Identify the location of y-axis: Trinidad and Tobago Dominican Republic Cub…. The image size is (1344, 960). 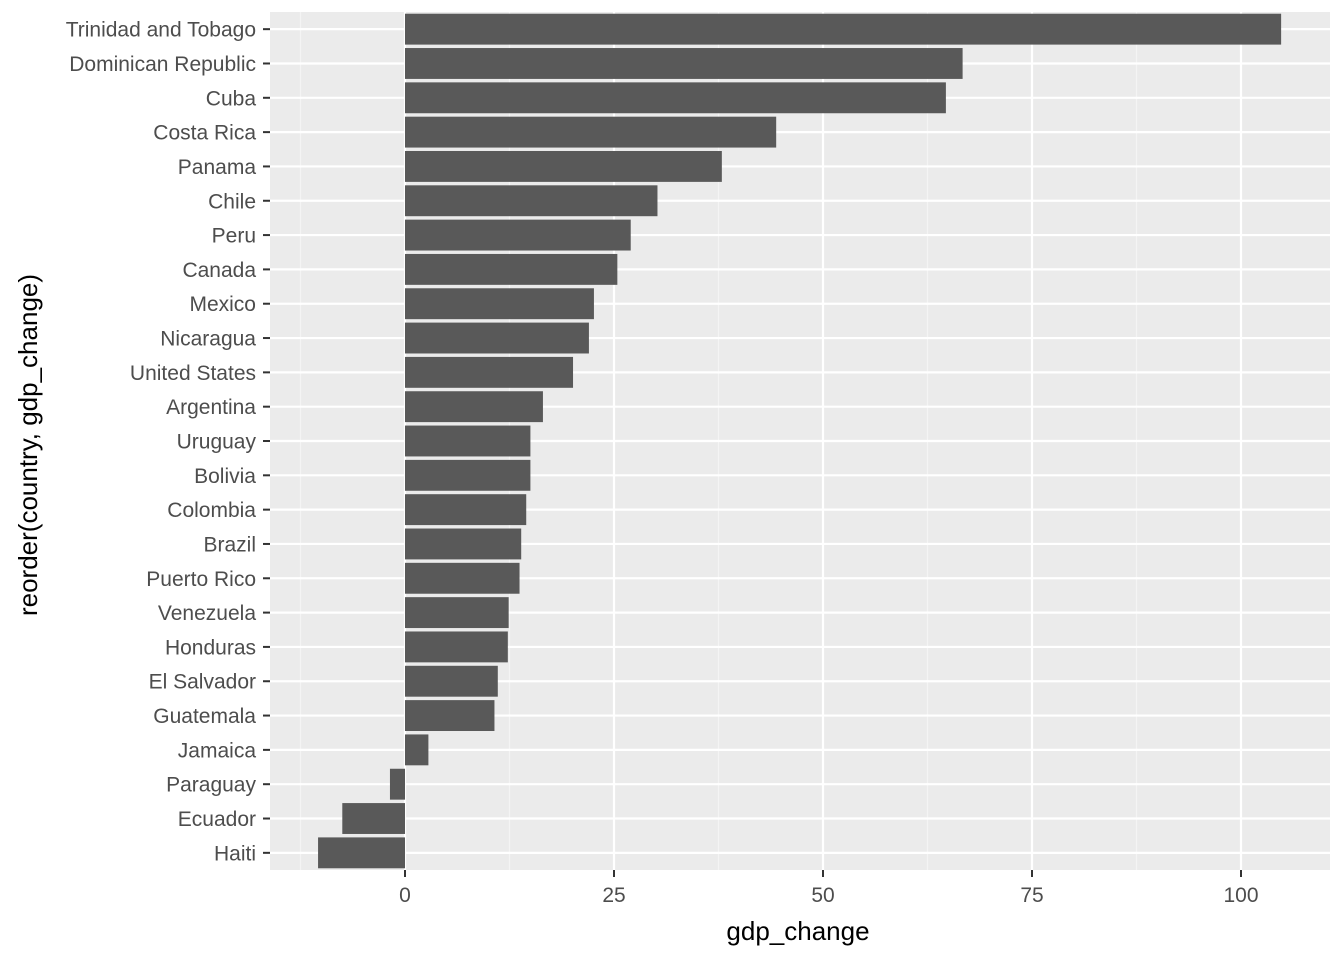
(168, 442).